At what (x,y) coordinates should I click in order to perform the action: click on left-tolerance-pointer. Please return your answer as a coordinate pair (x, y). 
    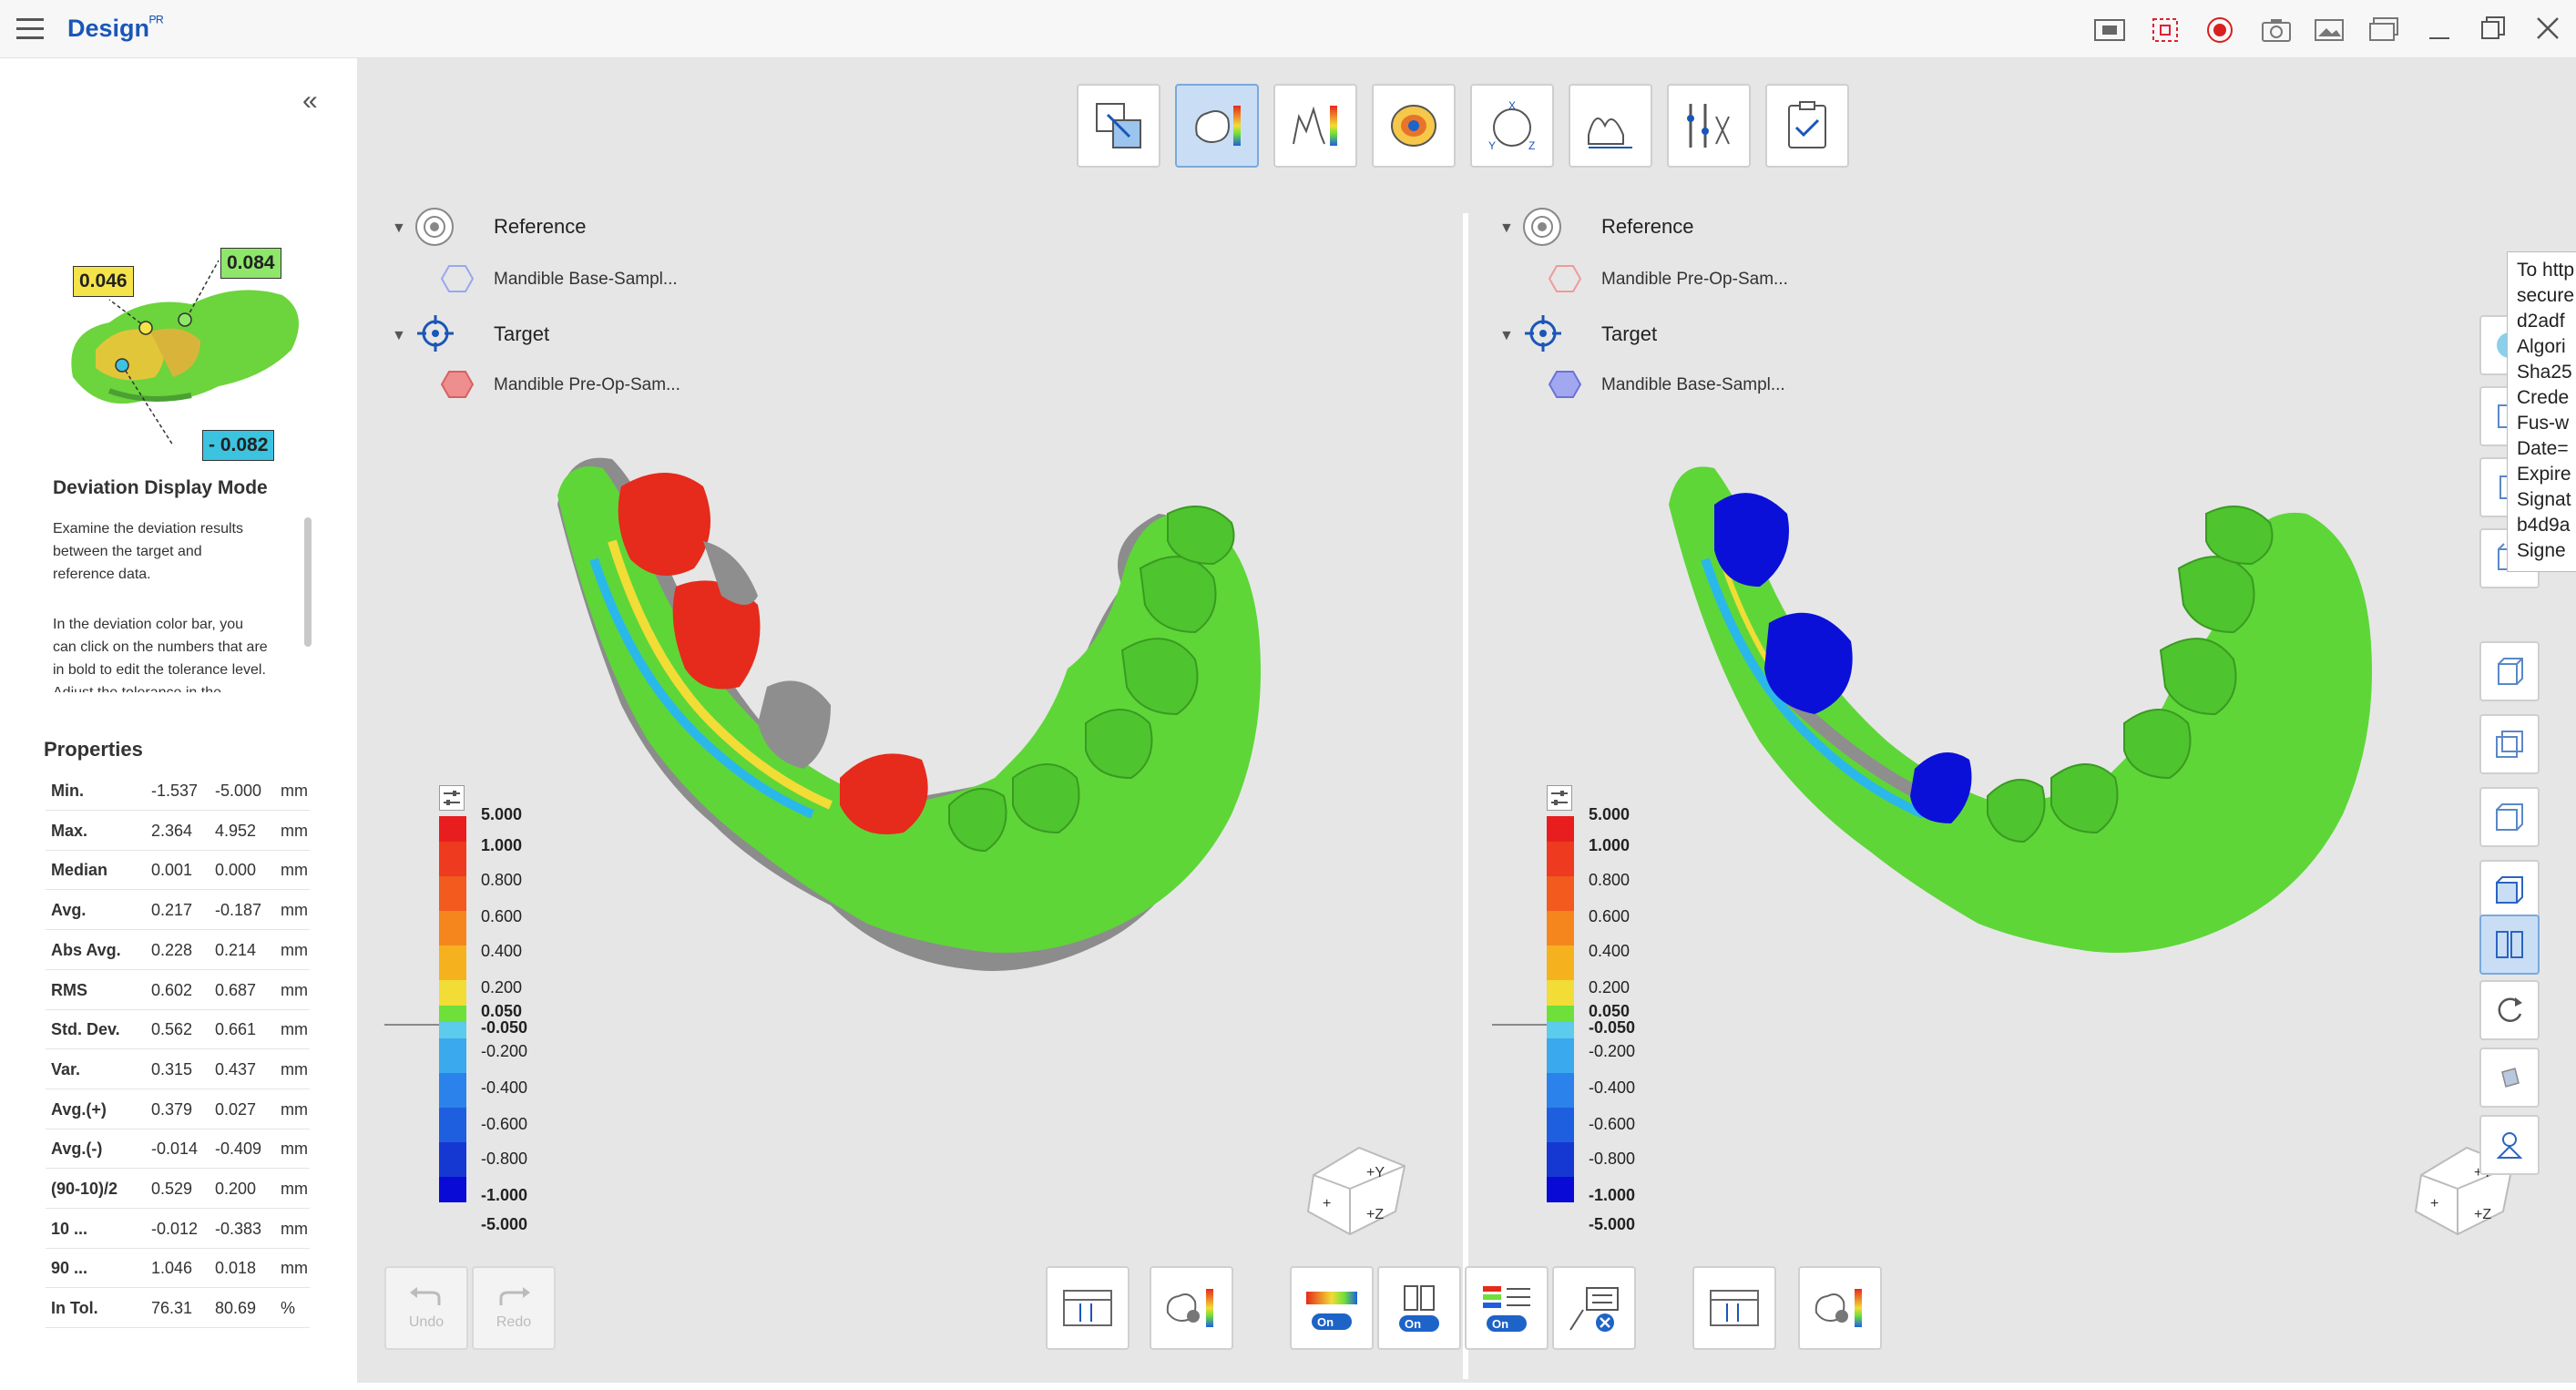
    Looking at the image, I should click on (411, 1025).